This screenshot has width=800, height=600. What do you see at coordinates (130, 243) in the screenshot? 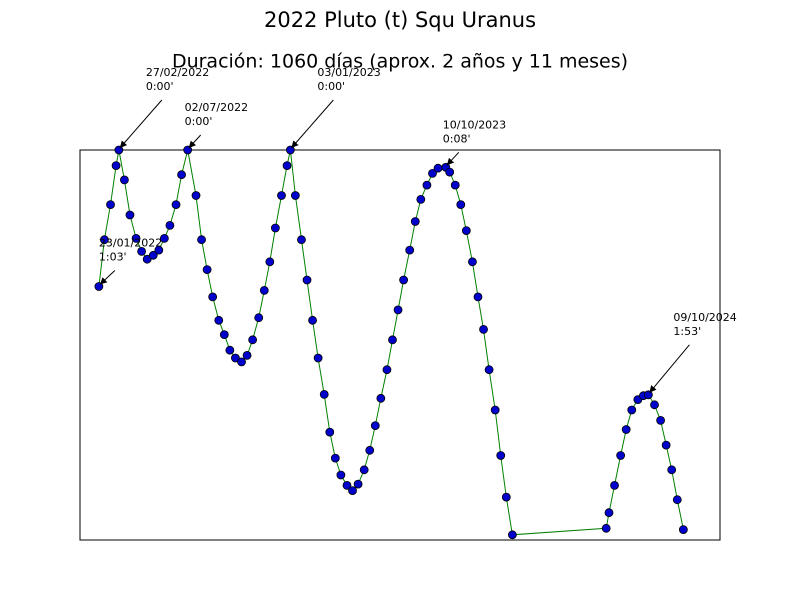
I see `annotation-date: 23/01/2022` at bounding box center [130, 243].